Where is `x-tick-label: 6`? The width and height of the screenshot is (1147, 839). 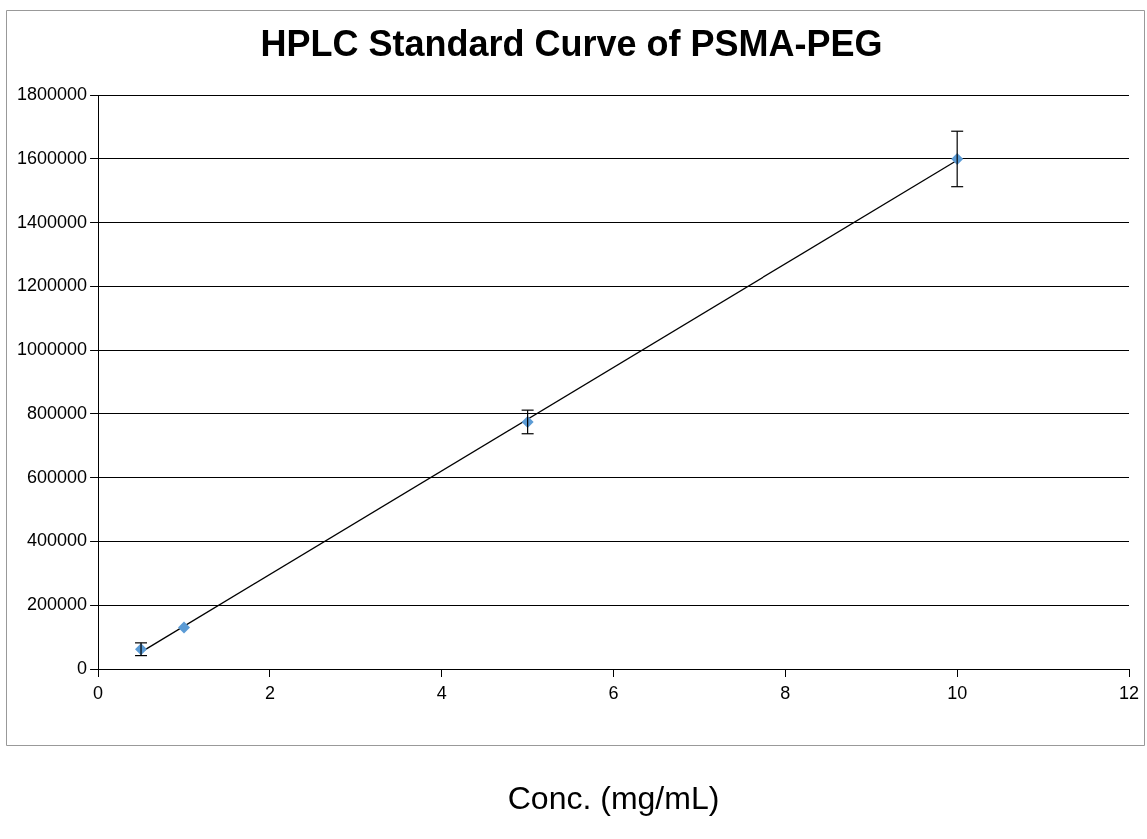
x-tick-label: 6 is located at coordinates (613, 692).